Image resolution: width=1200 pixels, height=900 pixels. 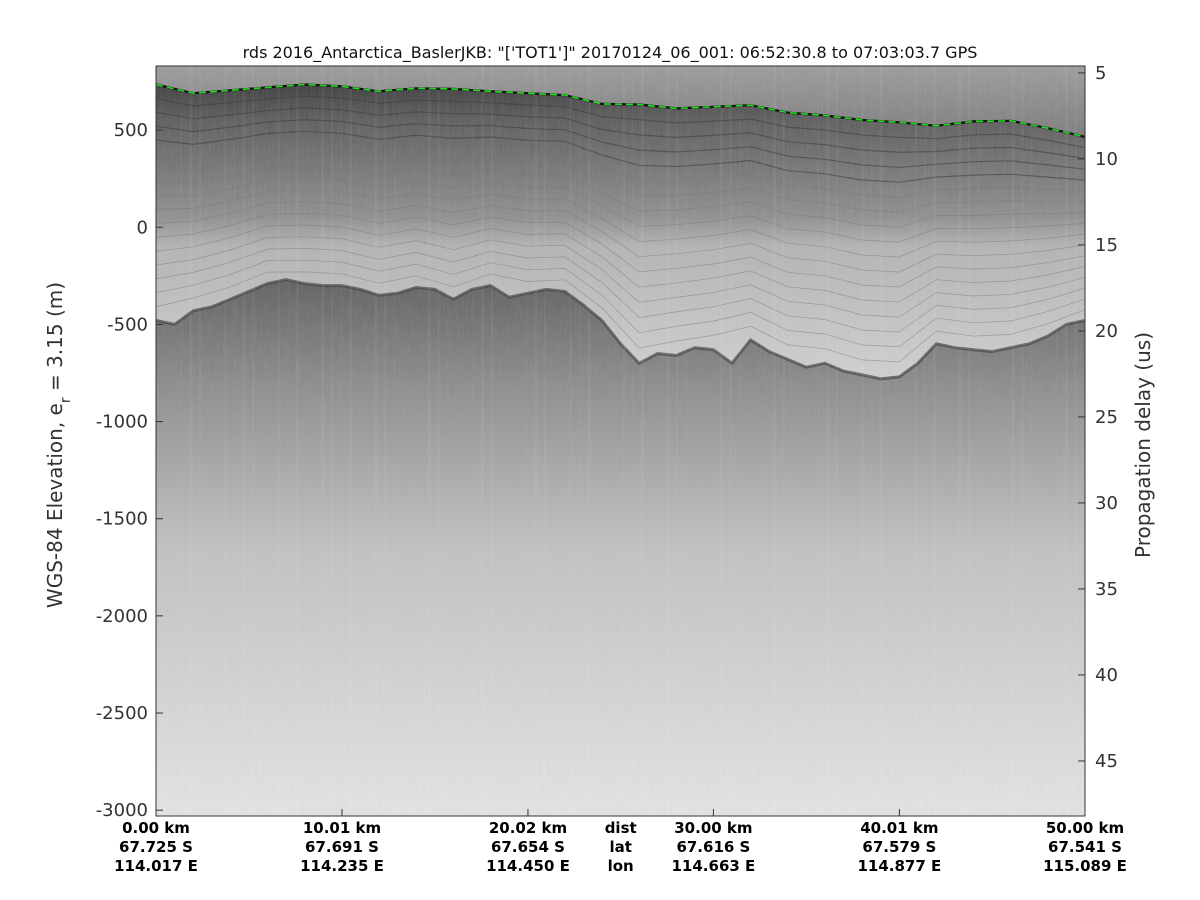 What do you see at coordinates (1106, 331) in the screenshot?
I see `right-tick-label: 20` at bounding box center [1106, 331].